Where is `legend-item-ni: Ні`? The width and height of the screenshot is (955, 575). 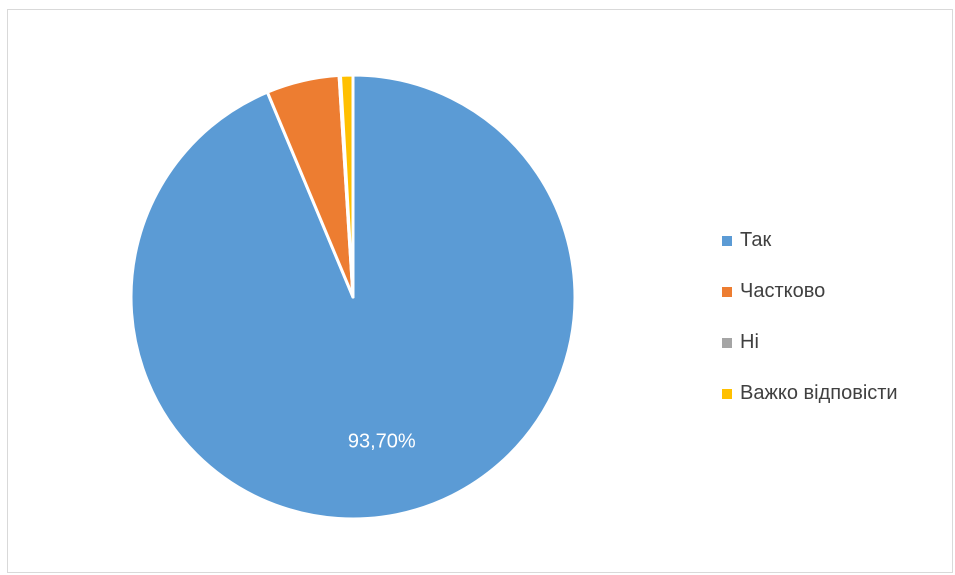 legend-item-ni: Ні is located at coordinates (810, 342).